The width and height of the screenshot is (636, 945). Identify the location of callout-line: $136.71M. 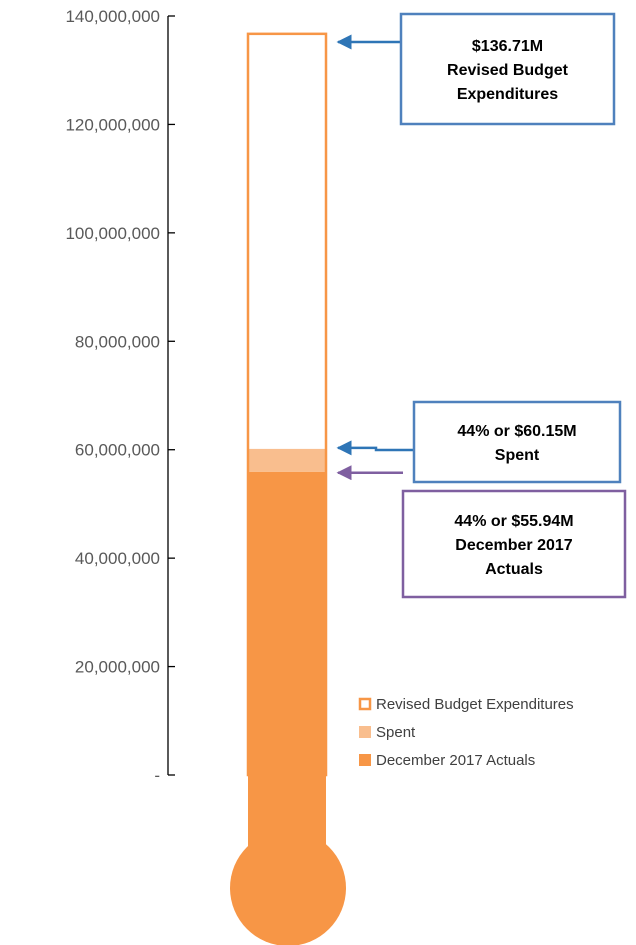
(507, 46).